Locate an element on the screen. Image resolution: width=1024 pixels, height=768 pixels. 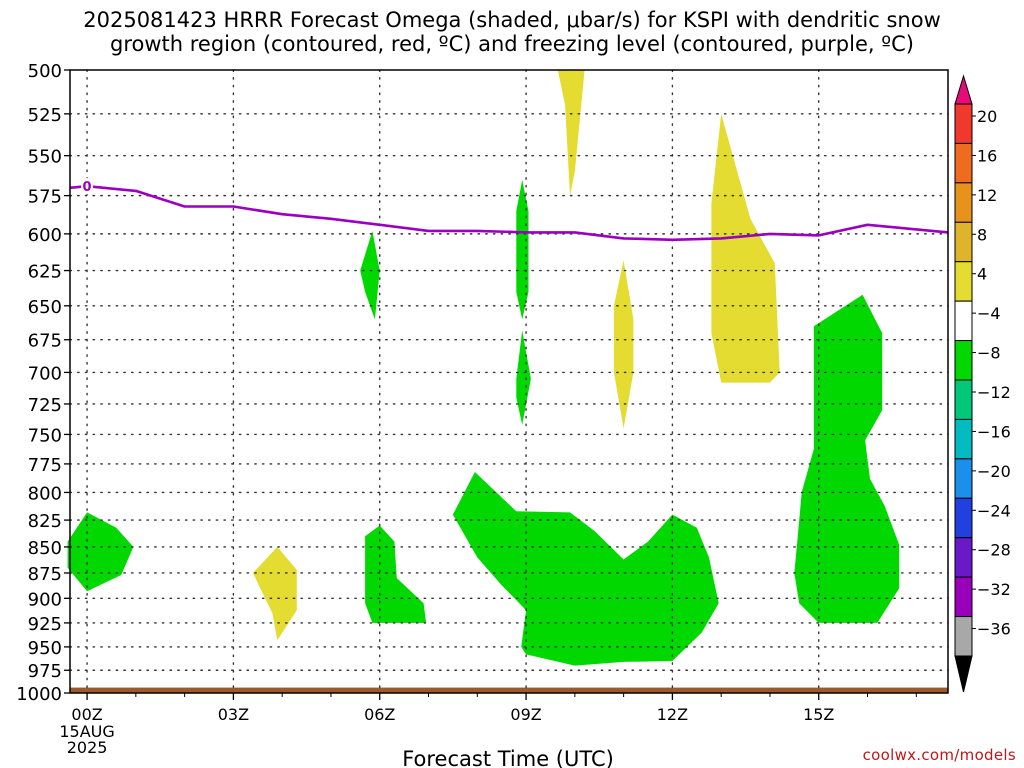
y-tick-label-500: 500 is located at coordinates (45, 71).